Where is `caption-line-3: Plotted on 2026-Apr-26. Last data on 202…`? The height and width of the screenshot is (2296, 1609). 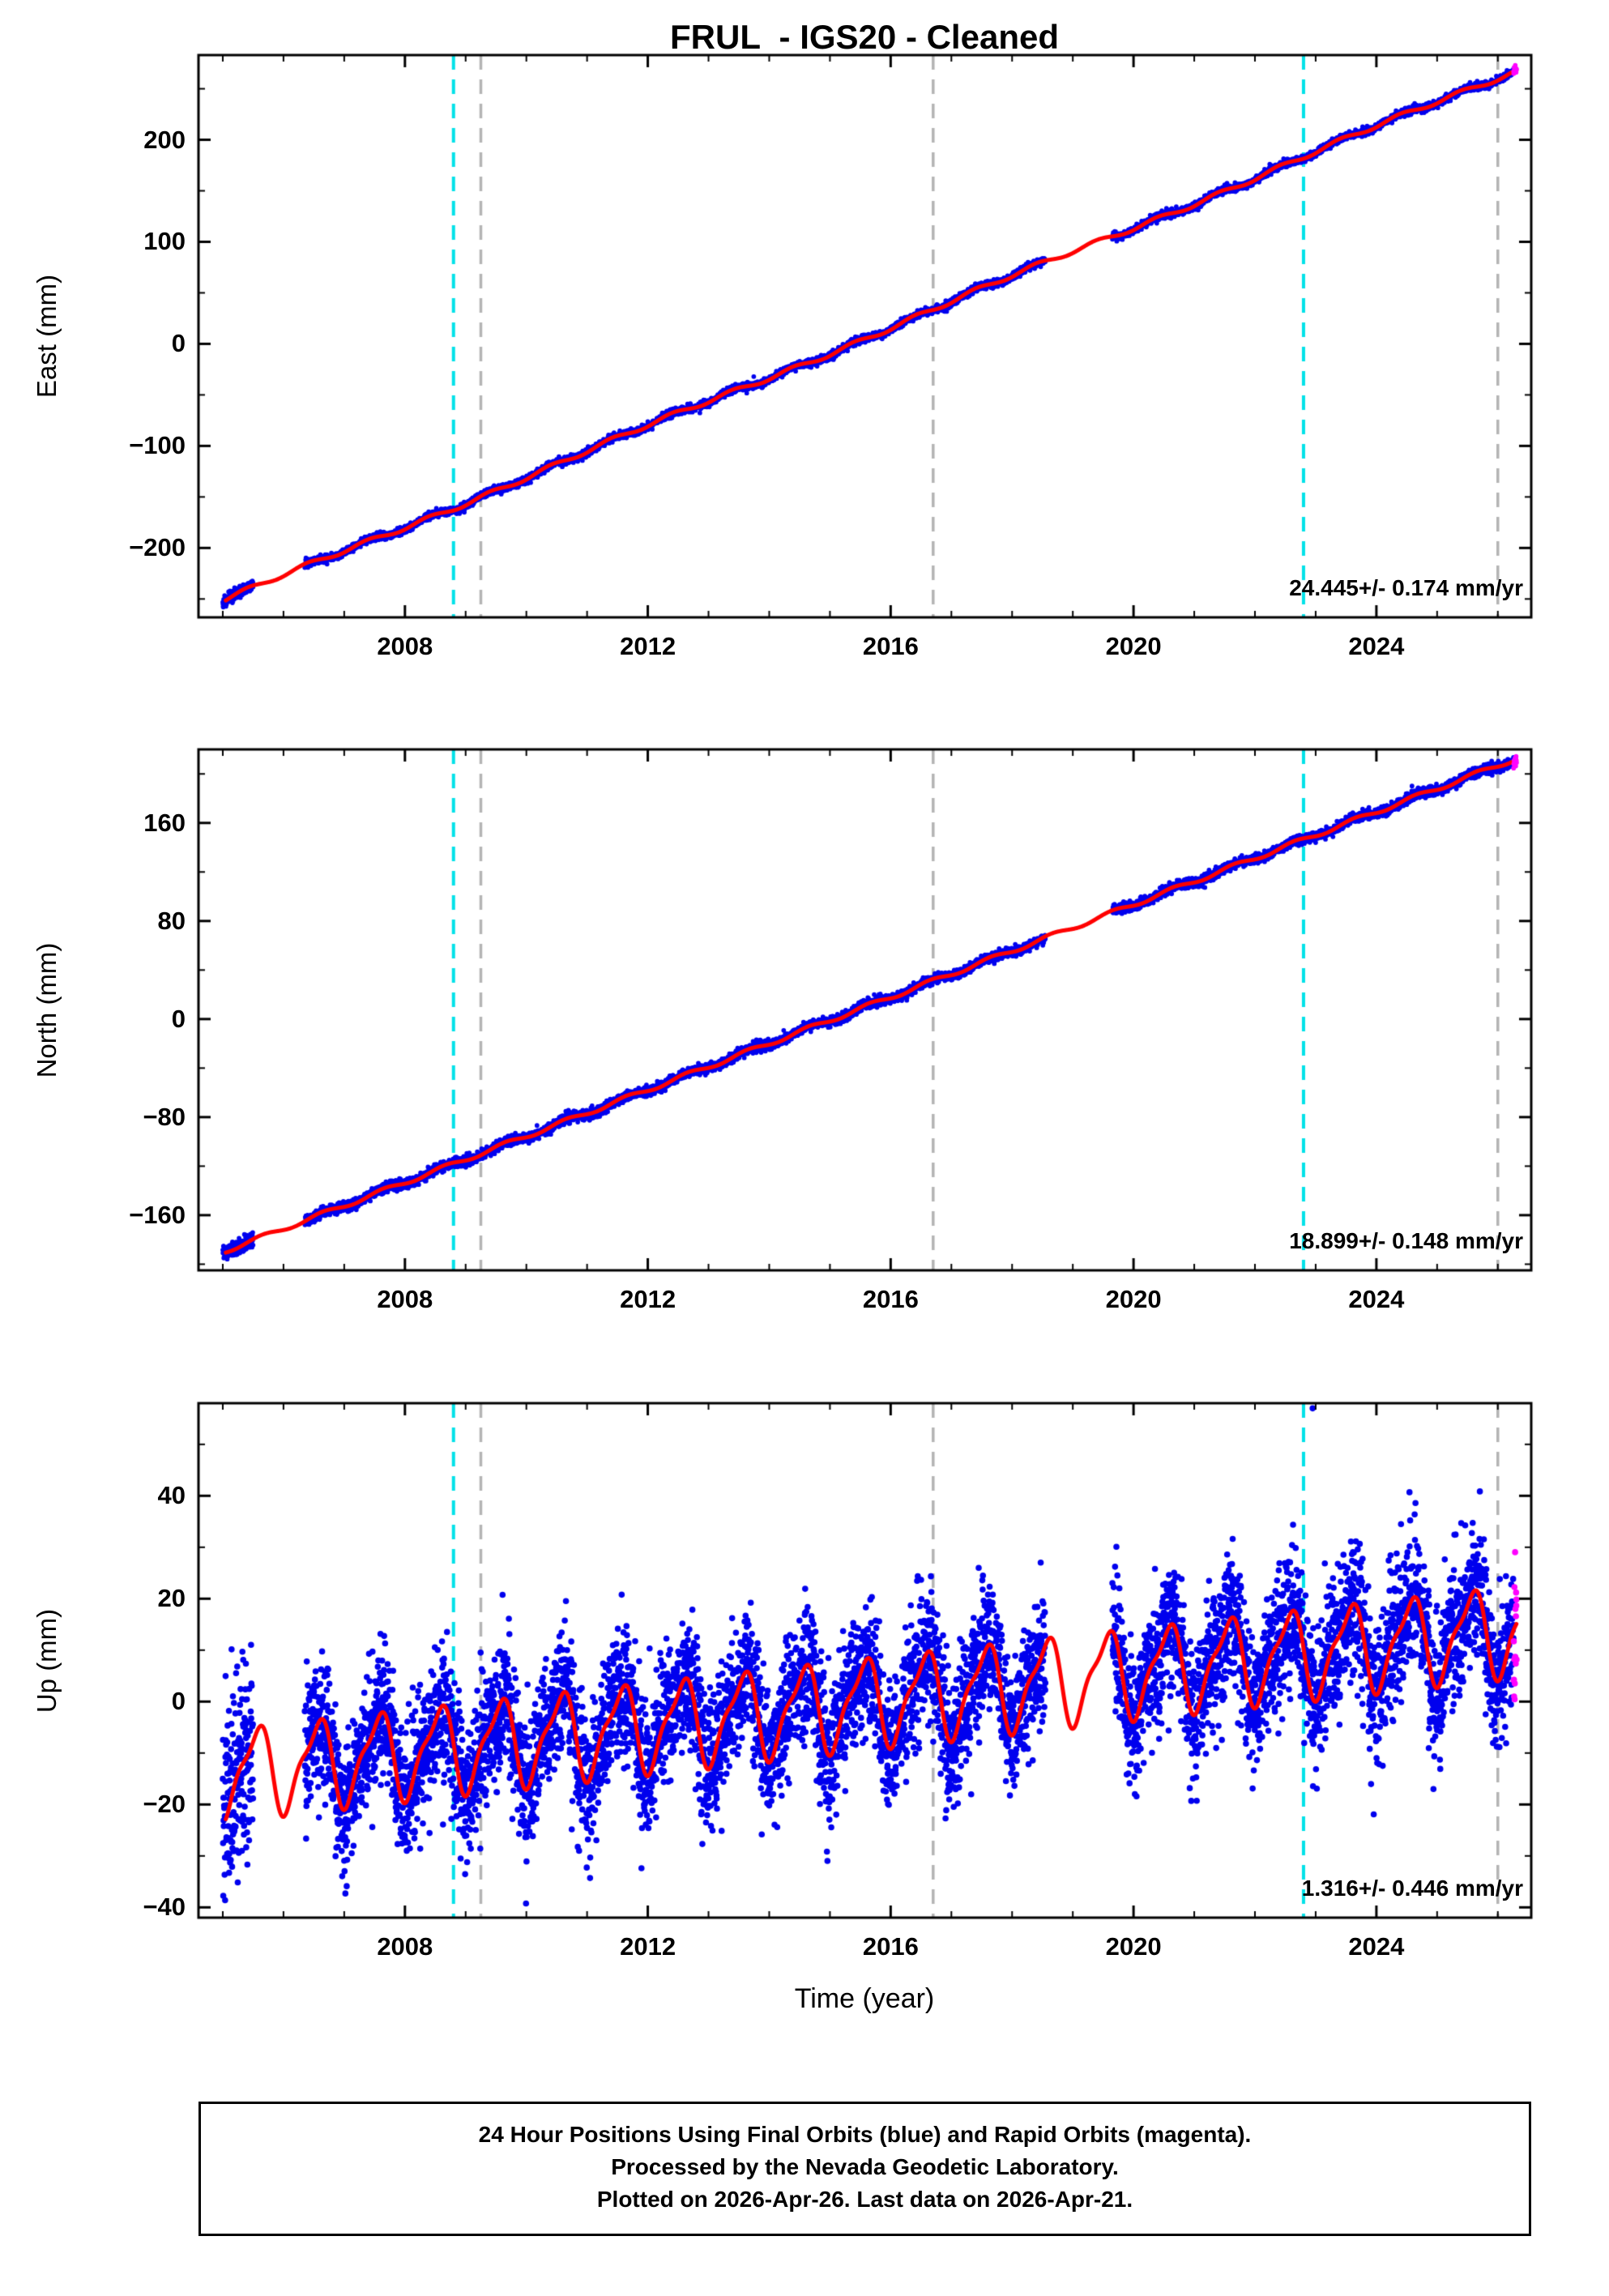
caption-line-3: Plotted on 2026-Apr-26. Last data on 202… is located at coordinates (865, 2199).